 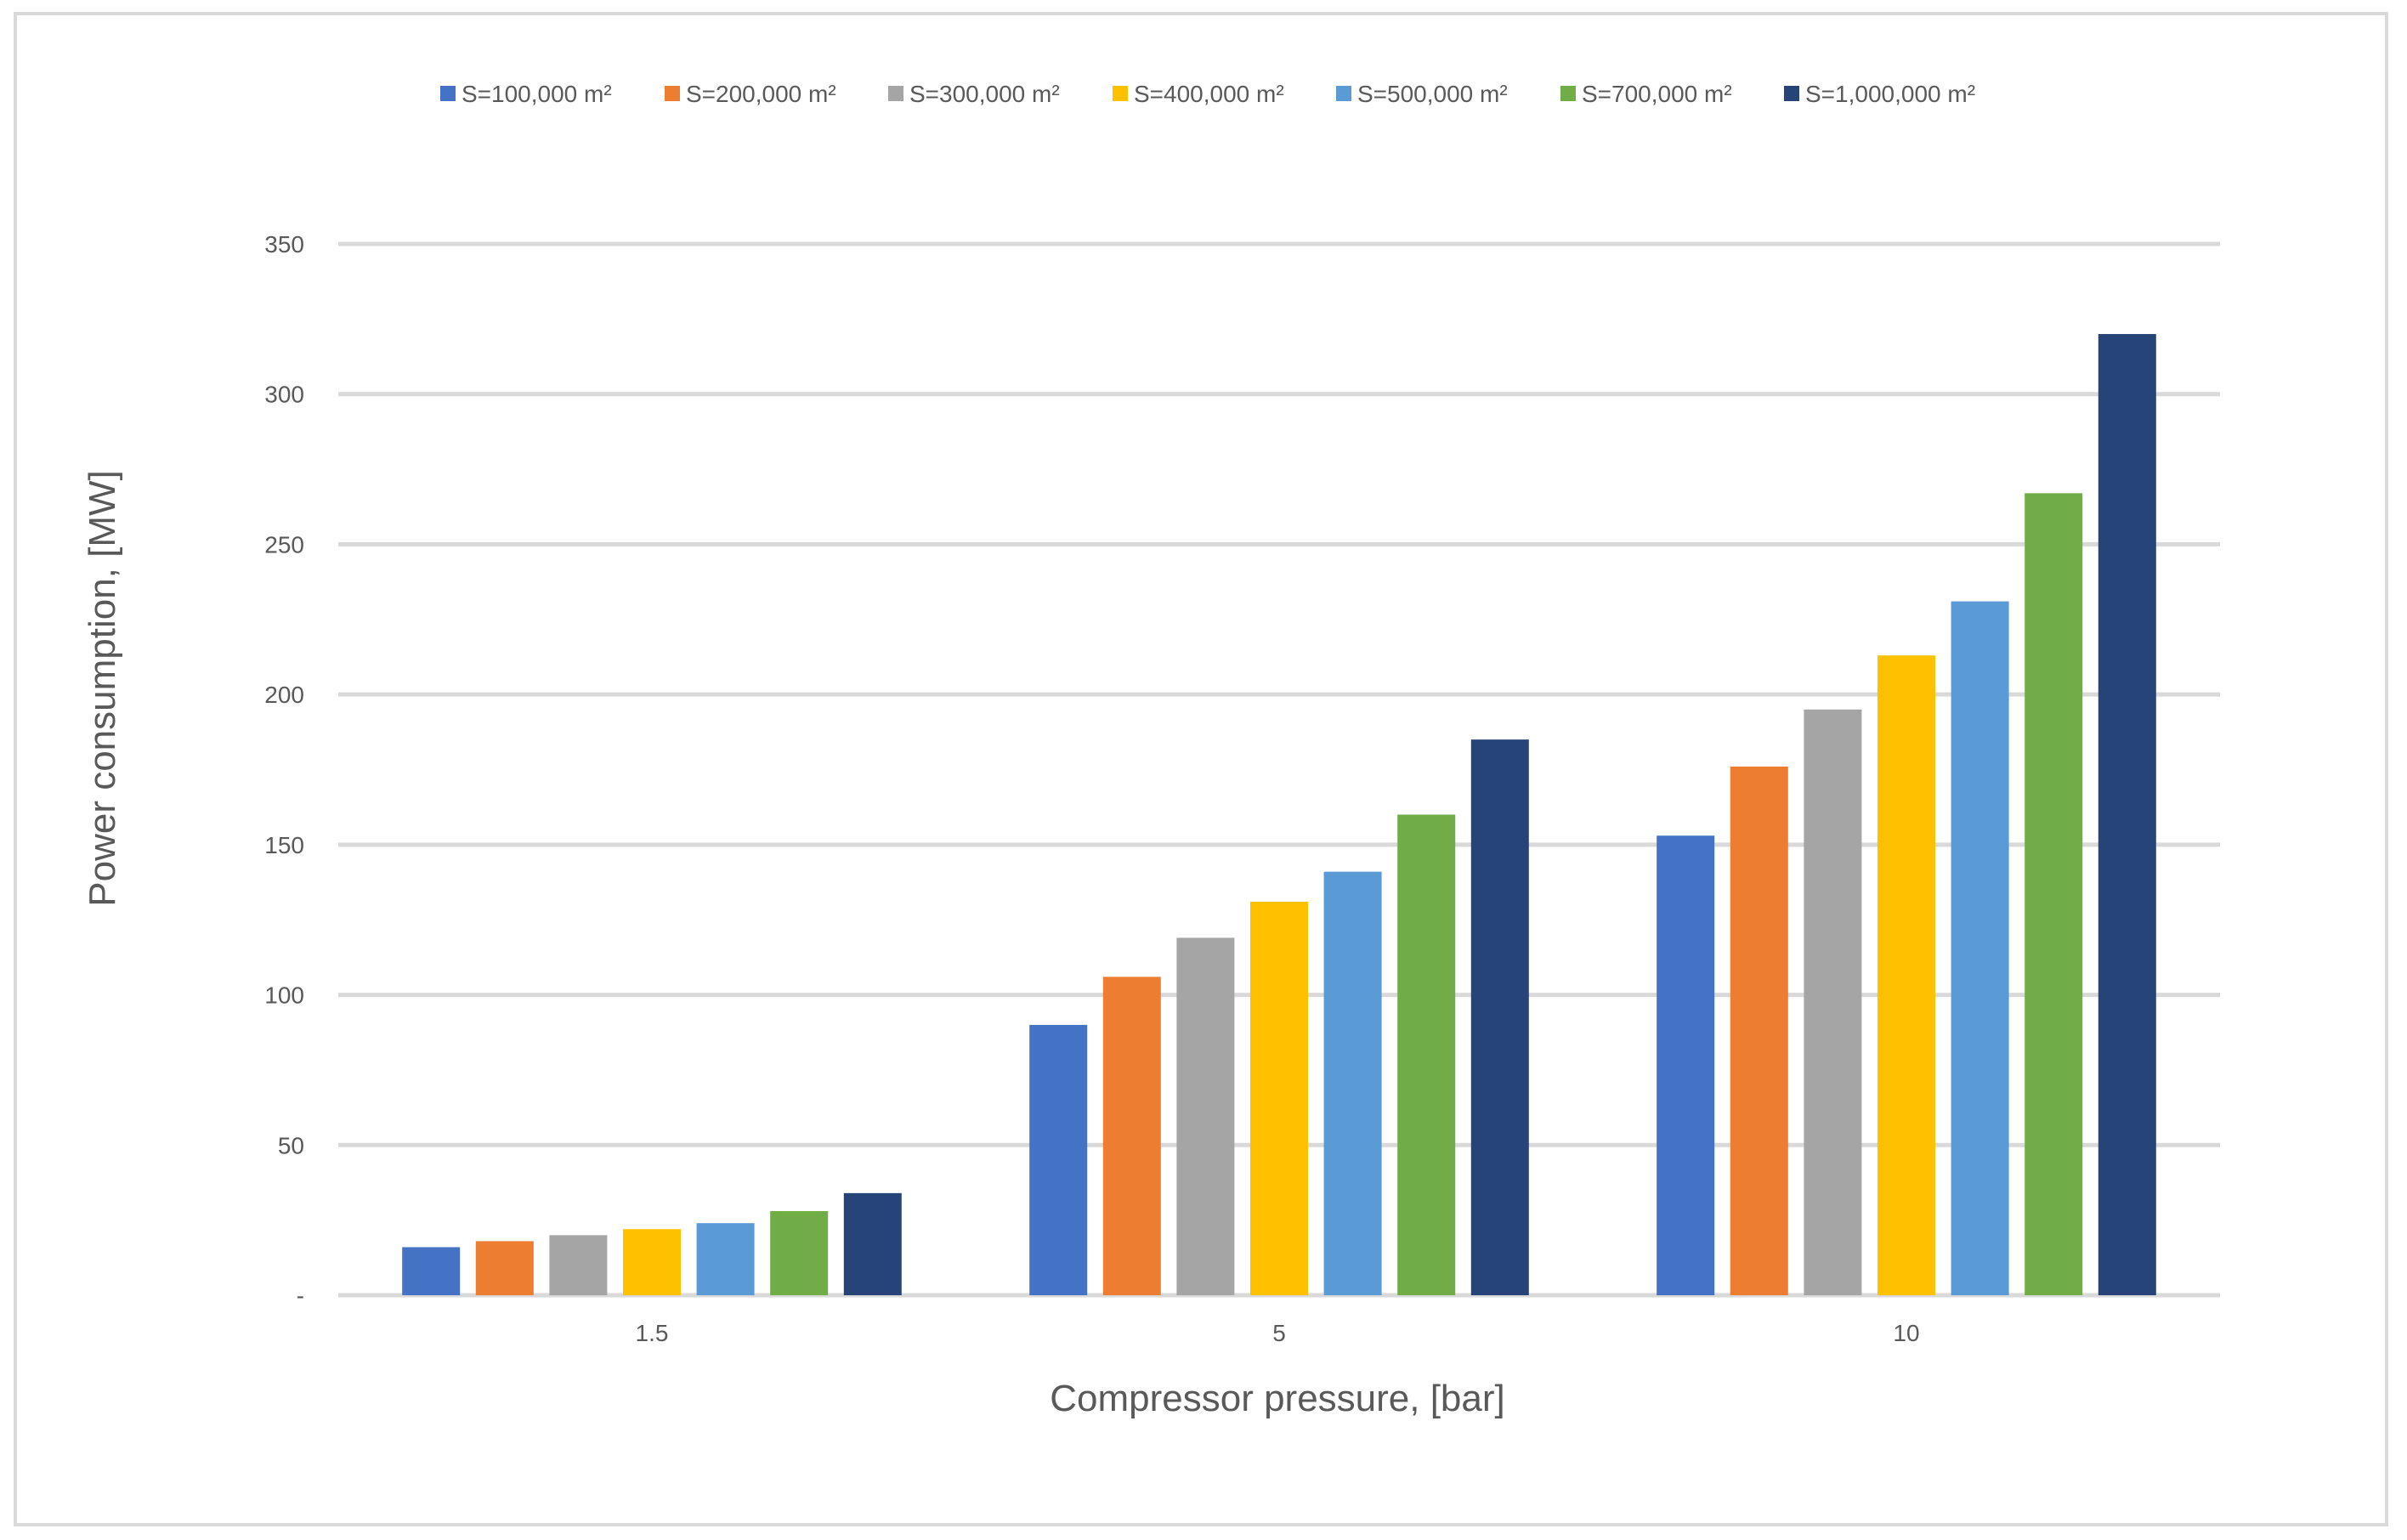 I want to click on legend-item: S=400,000 m², so click(x=1198, y=94).